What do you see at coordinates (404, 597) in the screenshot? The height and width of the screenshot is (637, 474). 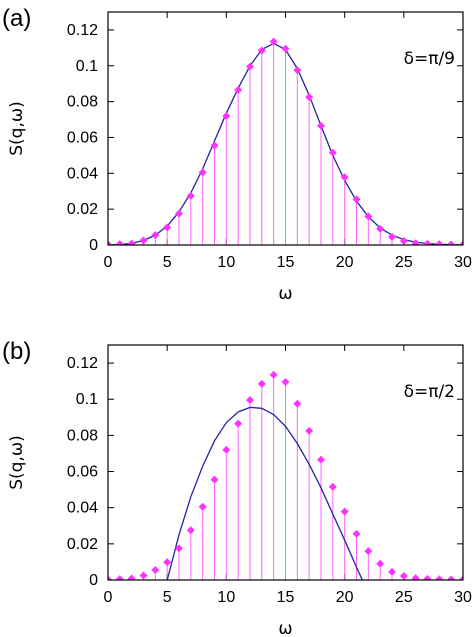 I see `x-tick-label: 25` at bounding box center [404, 597].